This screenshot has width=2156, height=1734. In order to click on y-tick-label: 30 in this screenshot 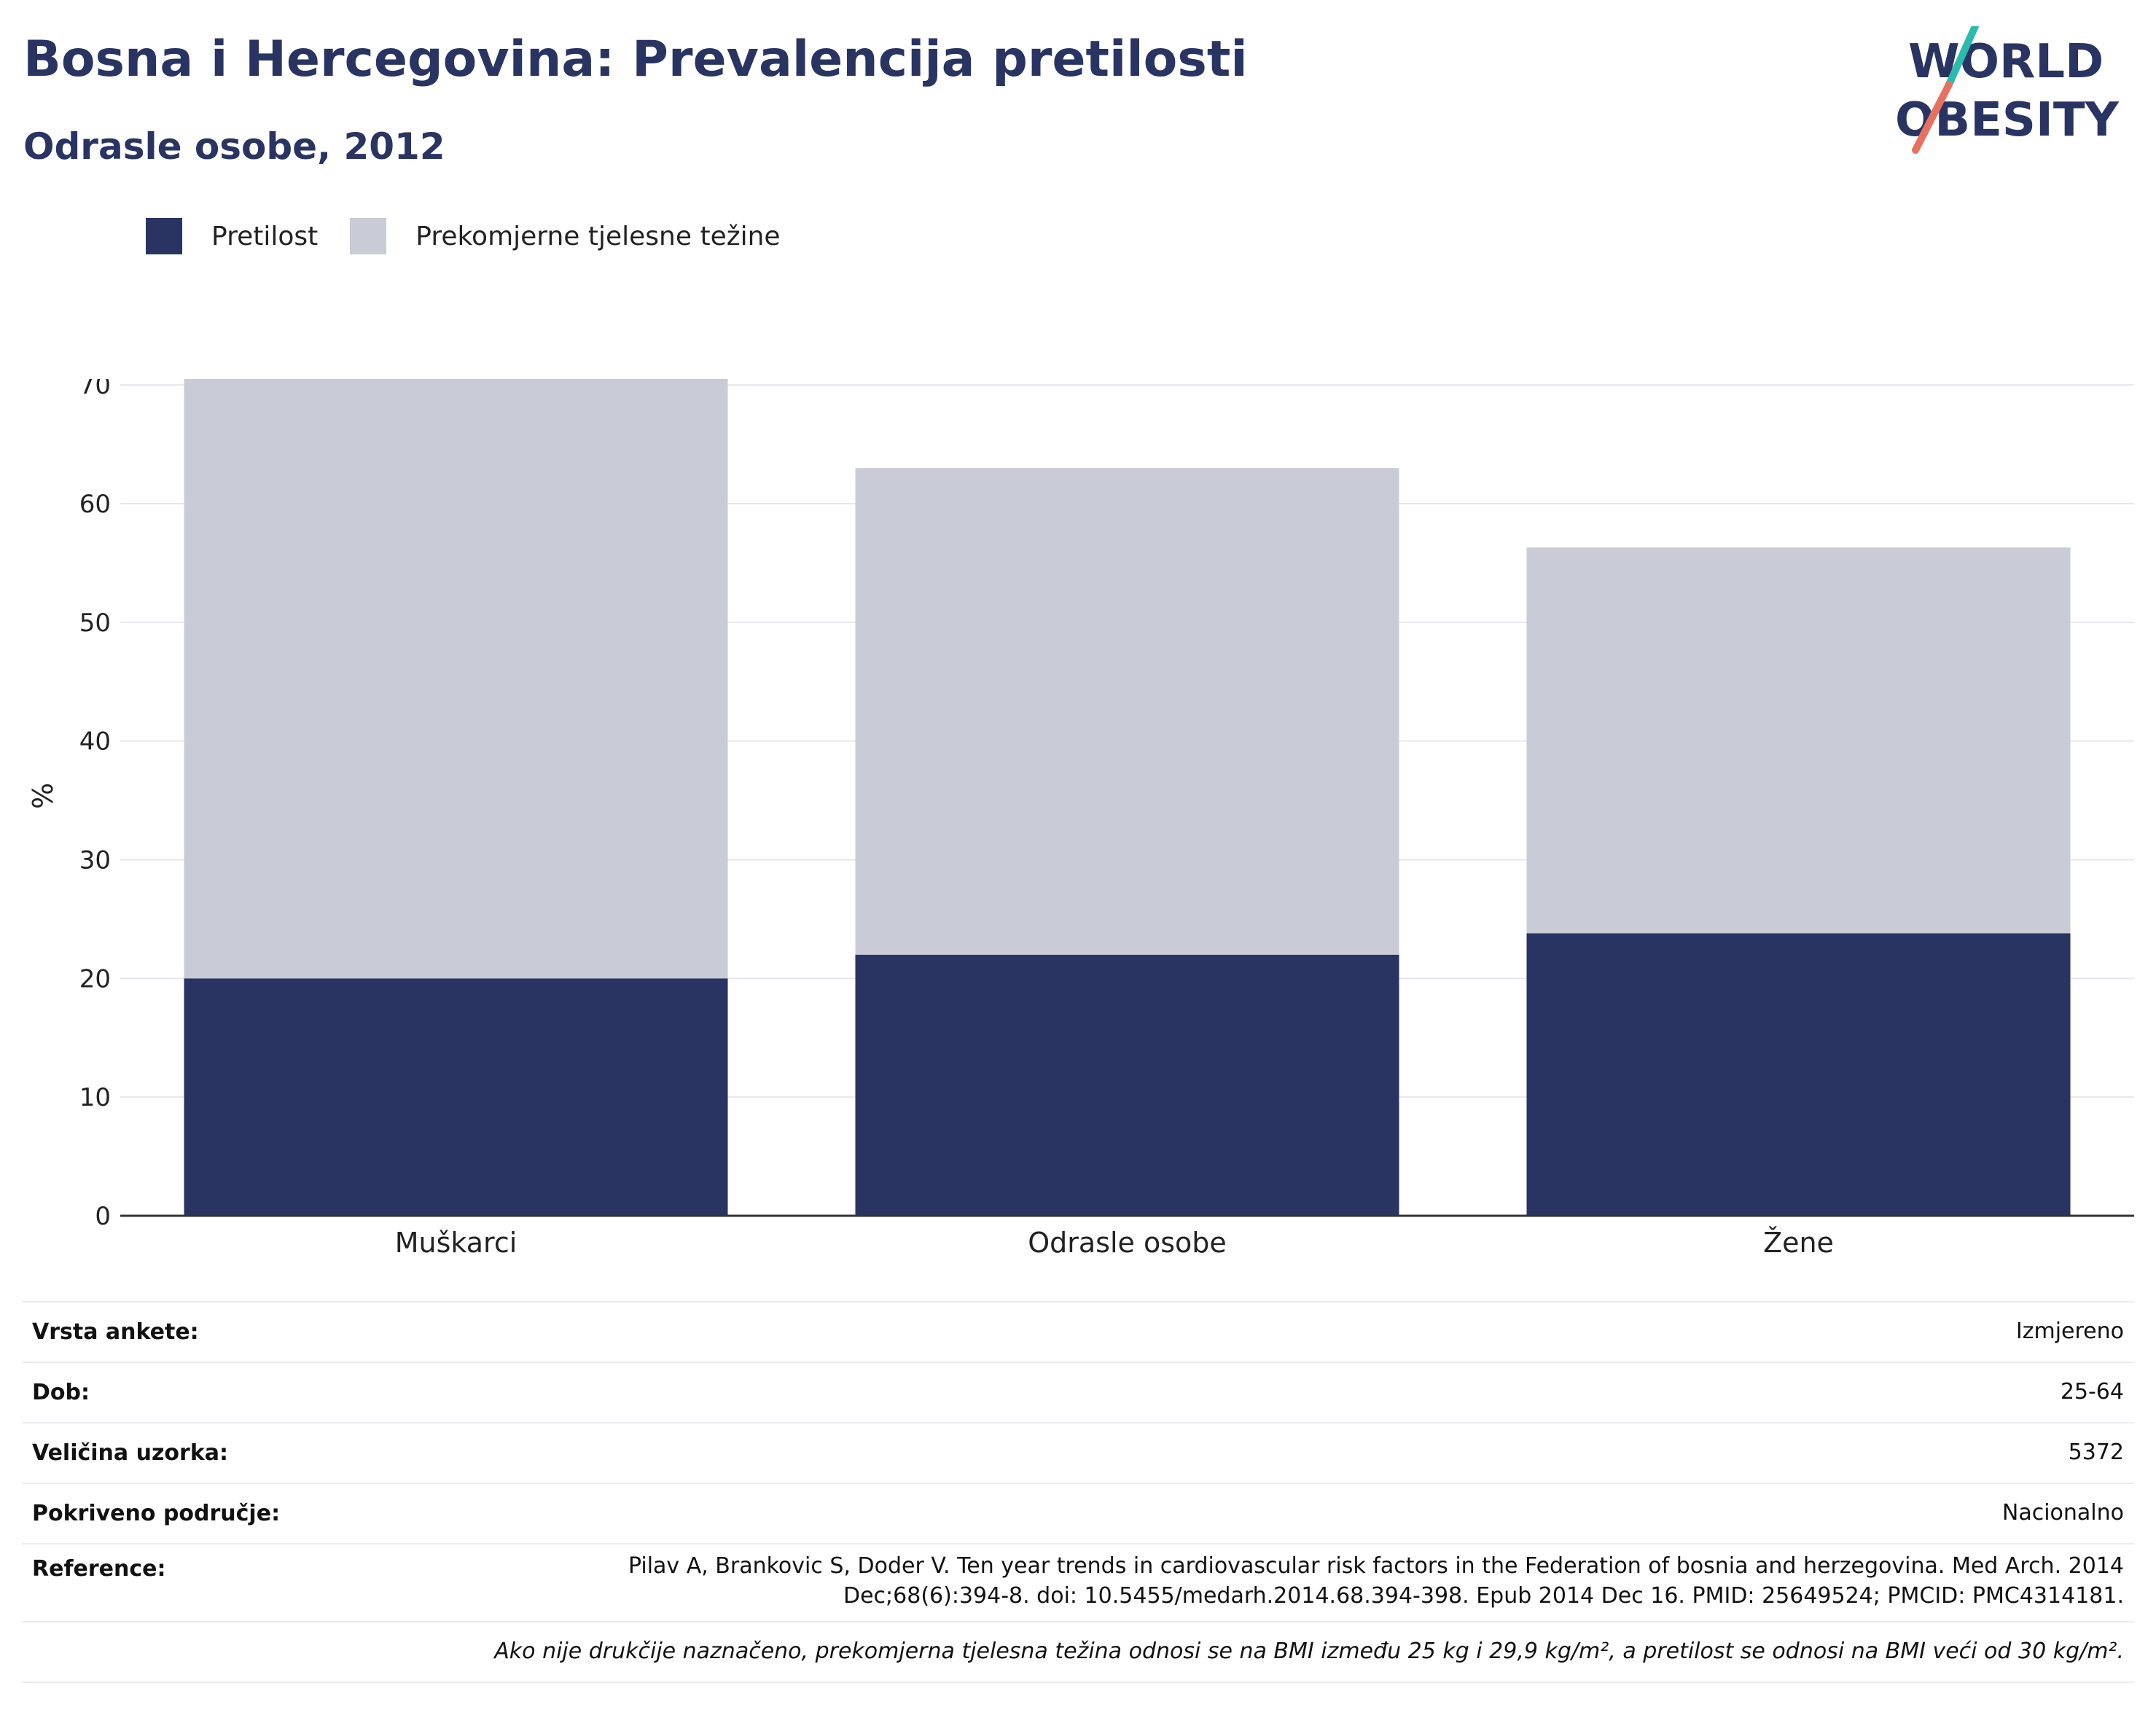, I will do `click(95, 860)`.